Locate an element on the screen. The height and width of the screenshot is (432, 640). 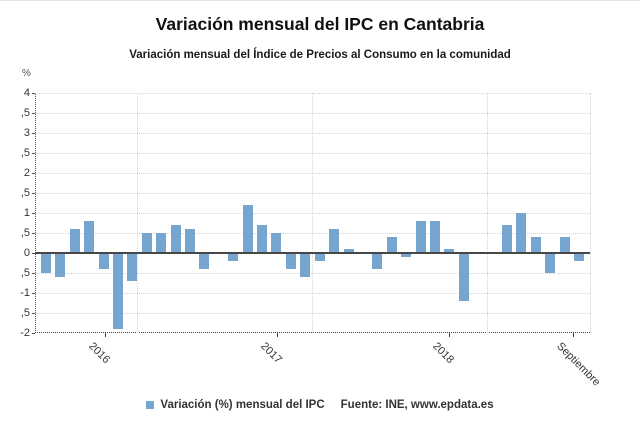
y-tick-label: -1 is located at coordinates (25, 293).